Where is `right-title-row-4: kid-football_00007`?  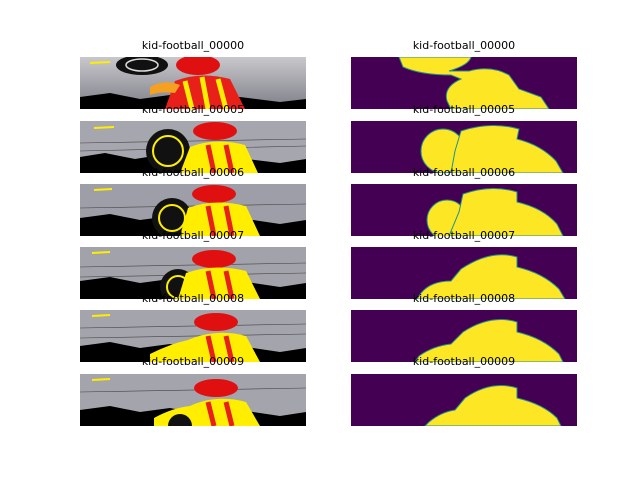 right-title-row-4: kid-football_00007 is located at coordinates (464, 235).